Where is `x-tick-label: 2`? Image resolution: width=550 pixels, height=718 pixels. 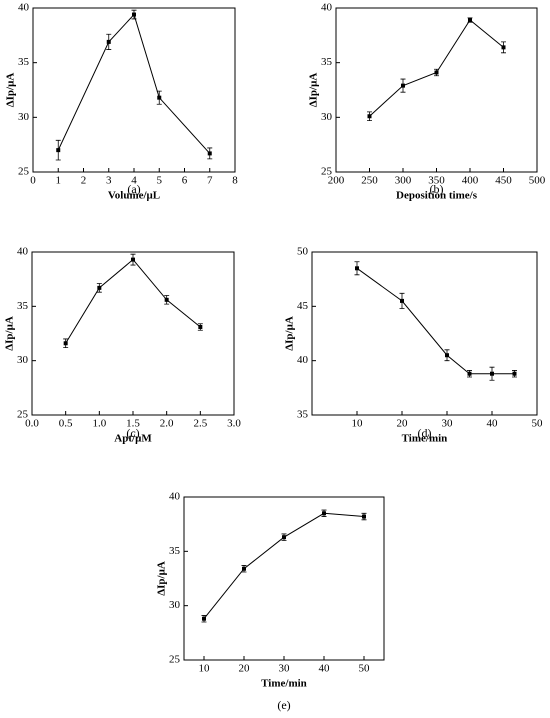 x-tick-label: 2 is located at coordinates (84, 181).